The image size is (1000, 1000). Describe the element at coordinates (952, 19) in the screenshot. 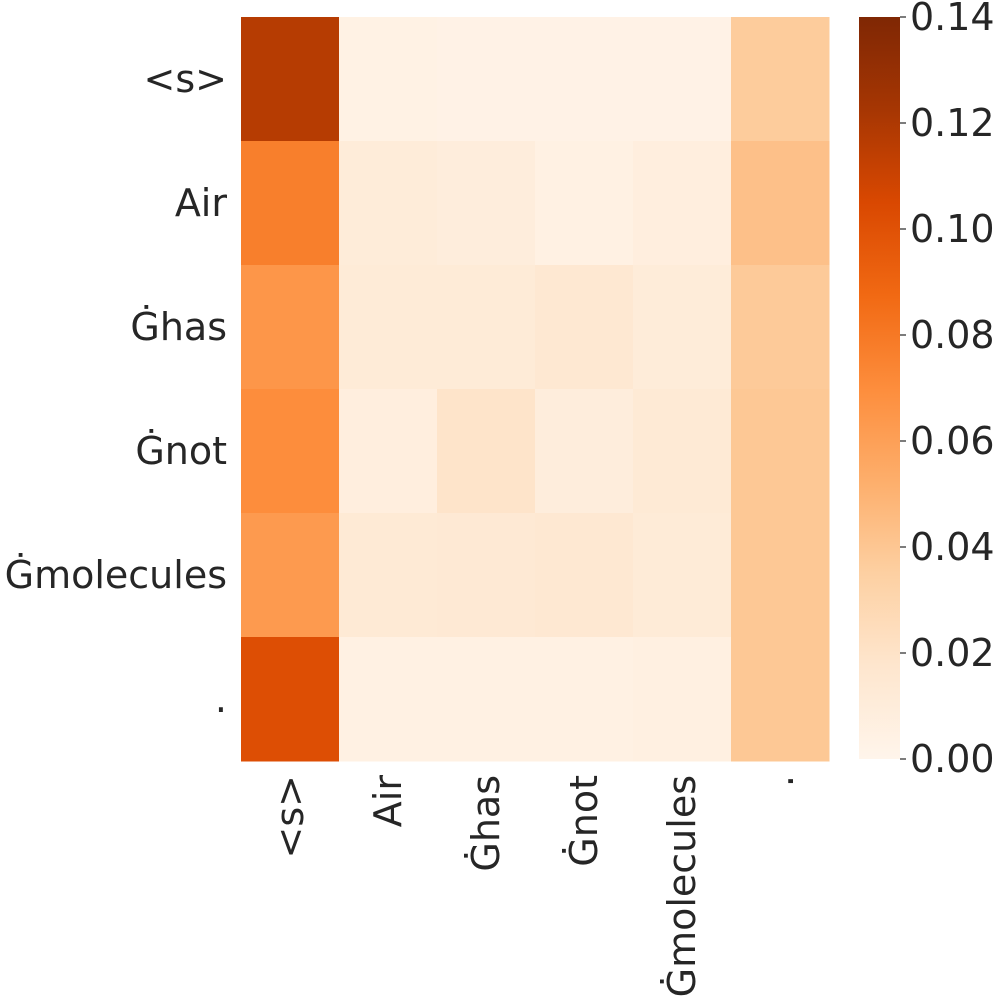

I see `colorbar-tick-label: 0.14` at that location.